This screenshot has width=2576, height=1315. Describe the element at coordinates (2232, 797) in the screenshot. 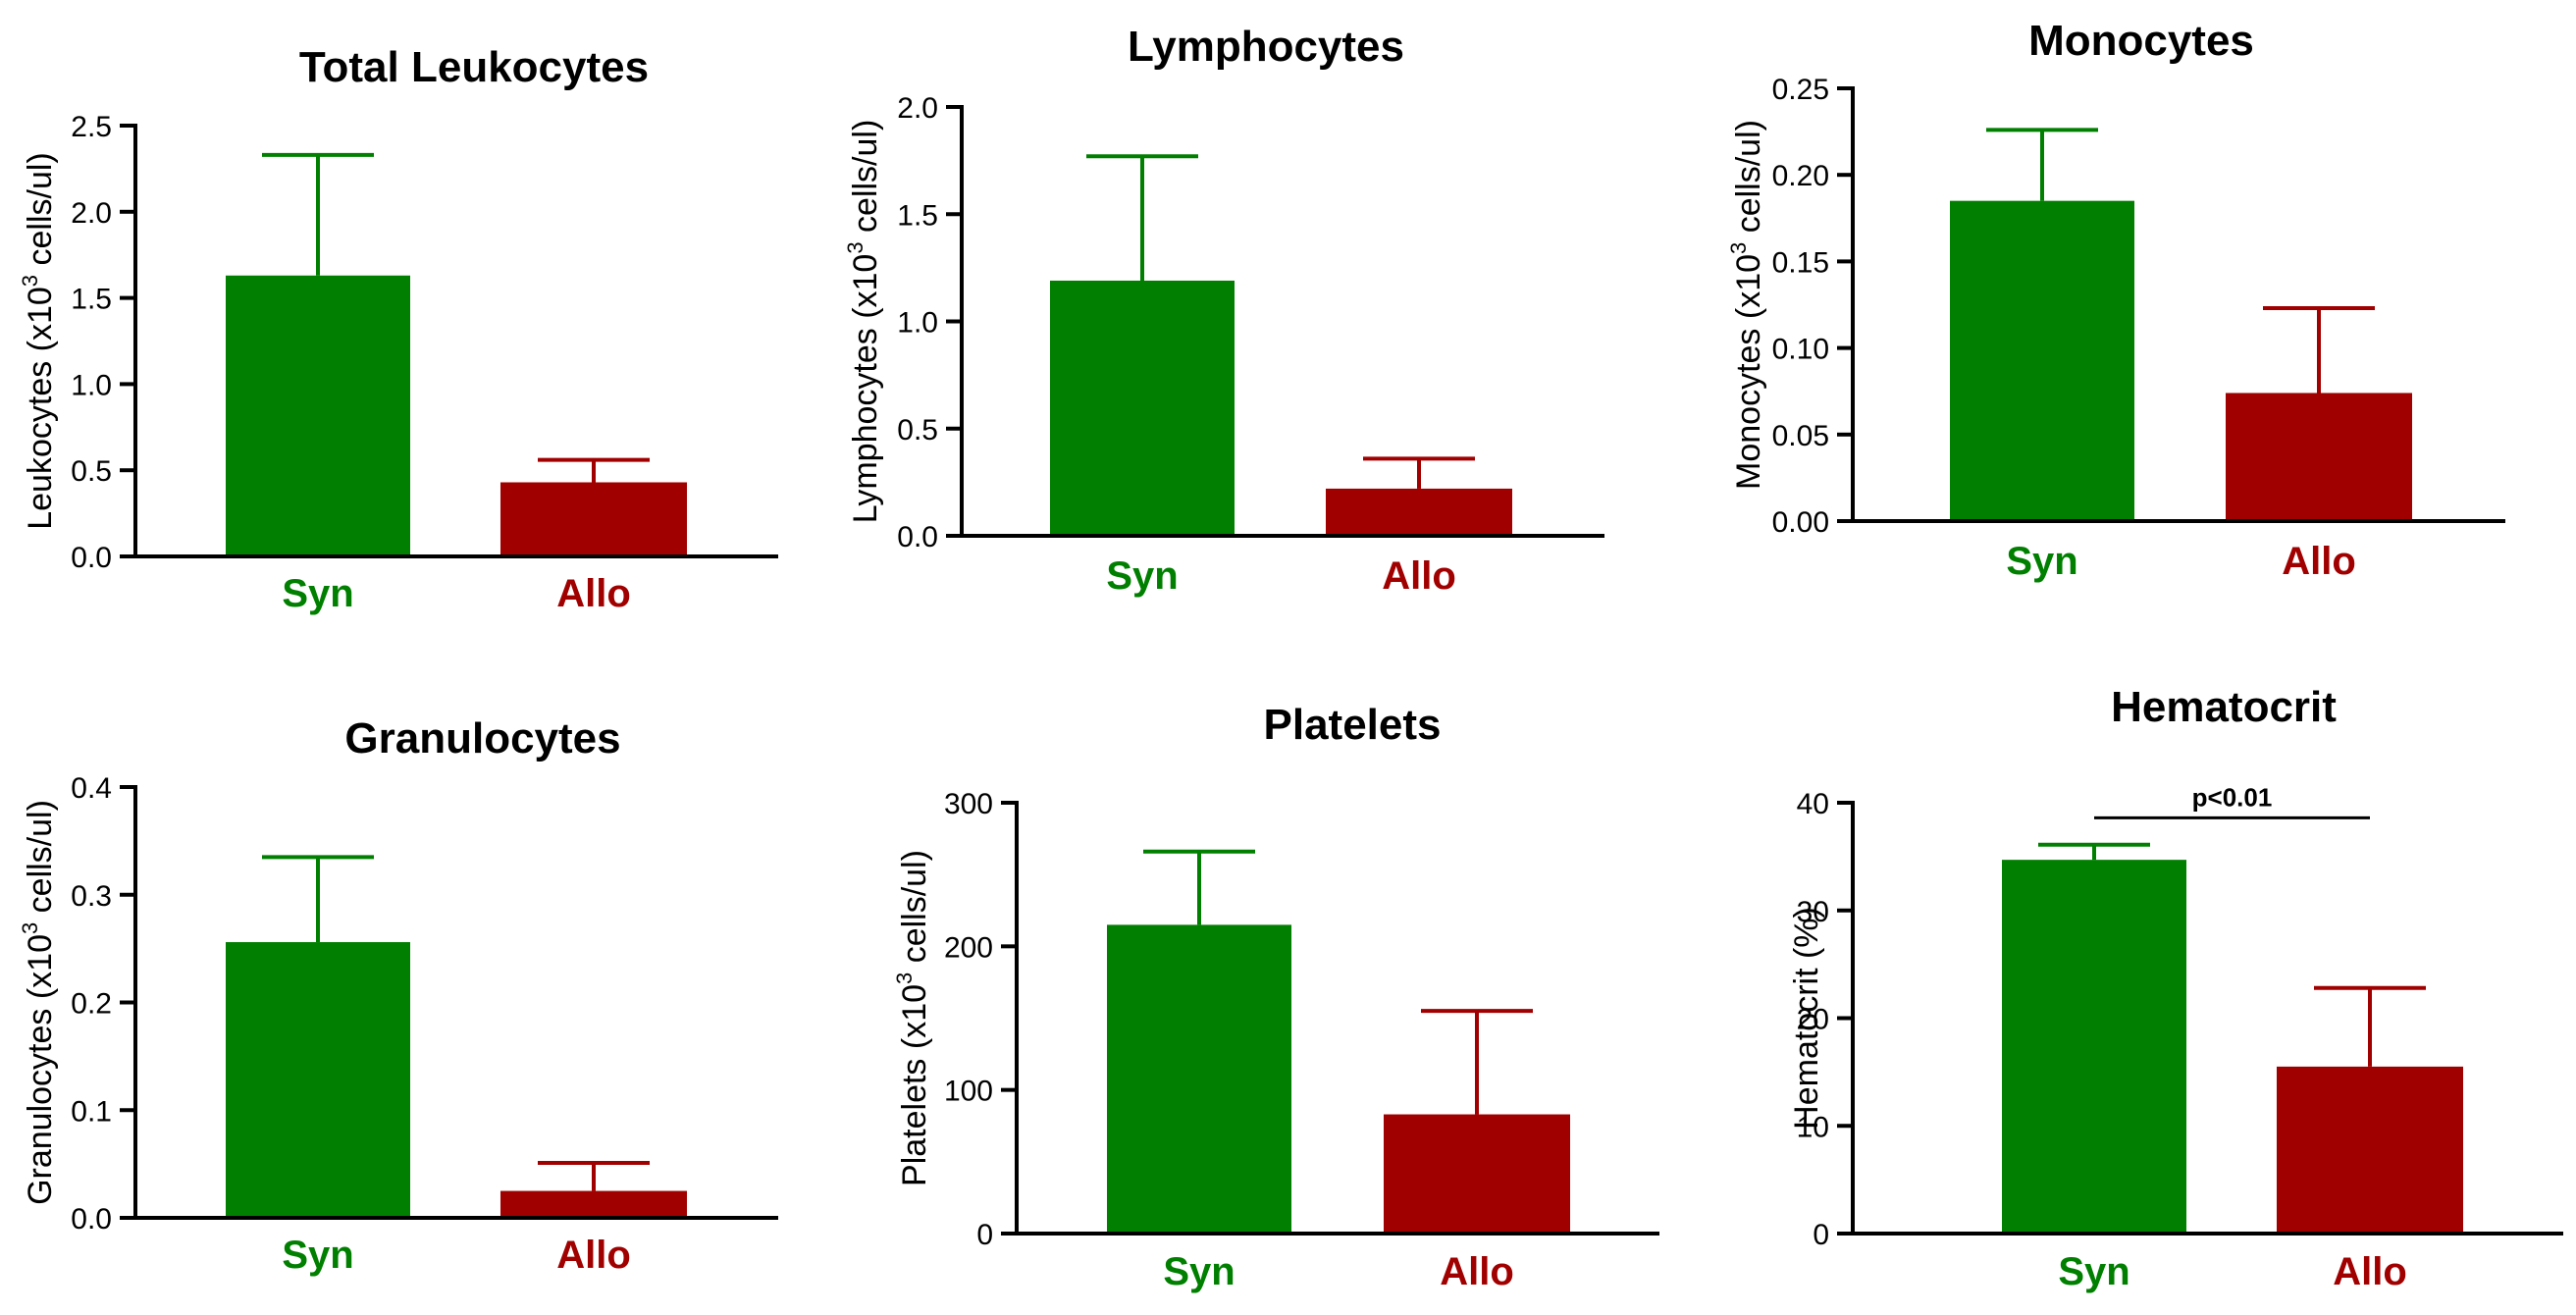

I see `significance-label: p<0.01` at that location.